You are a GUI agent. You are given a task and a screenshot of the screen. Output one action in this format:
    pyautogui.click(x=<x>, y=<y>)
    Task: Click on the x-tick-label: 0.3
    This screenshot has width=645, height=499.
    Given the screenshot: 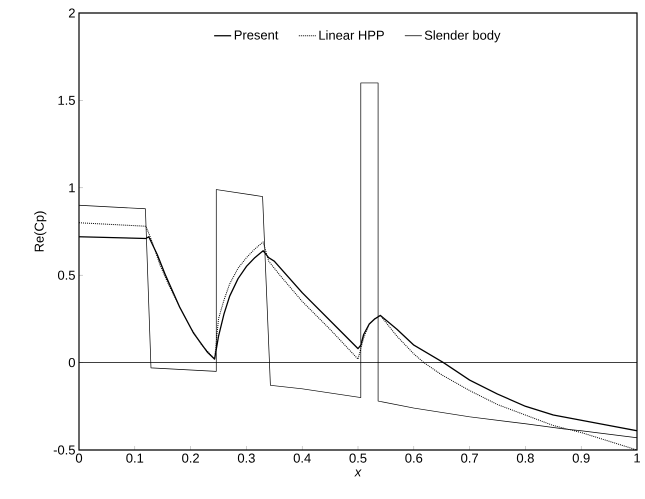 What is the action you would take?
    pyautogui.click(x=246, y=458)
    